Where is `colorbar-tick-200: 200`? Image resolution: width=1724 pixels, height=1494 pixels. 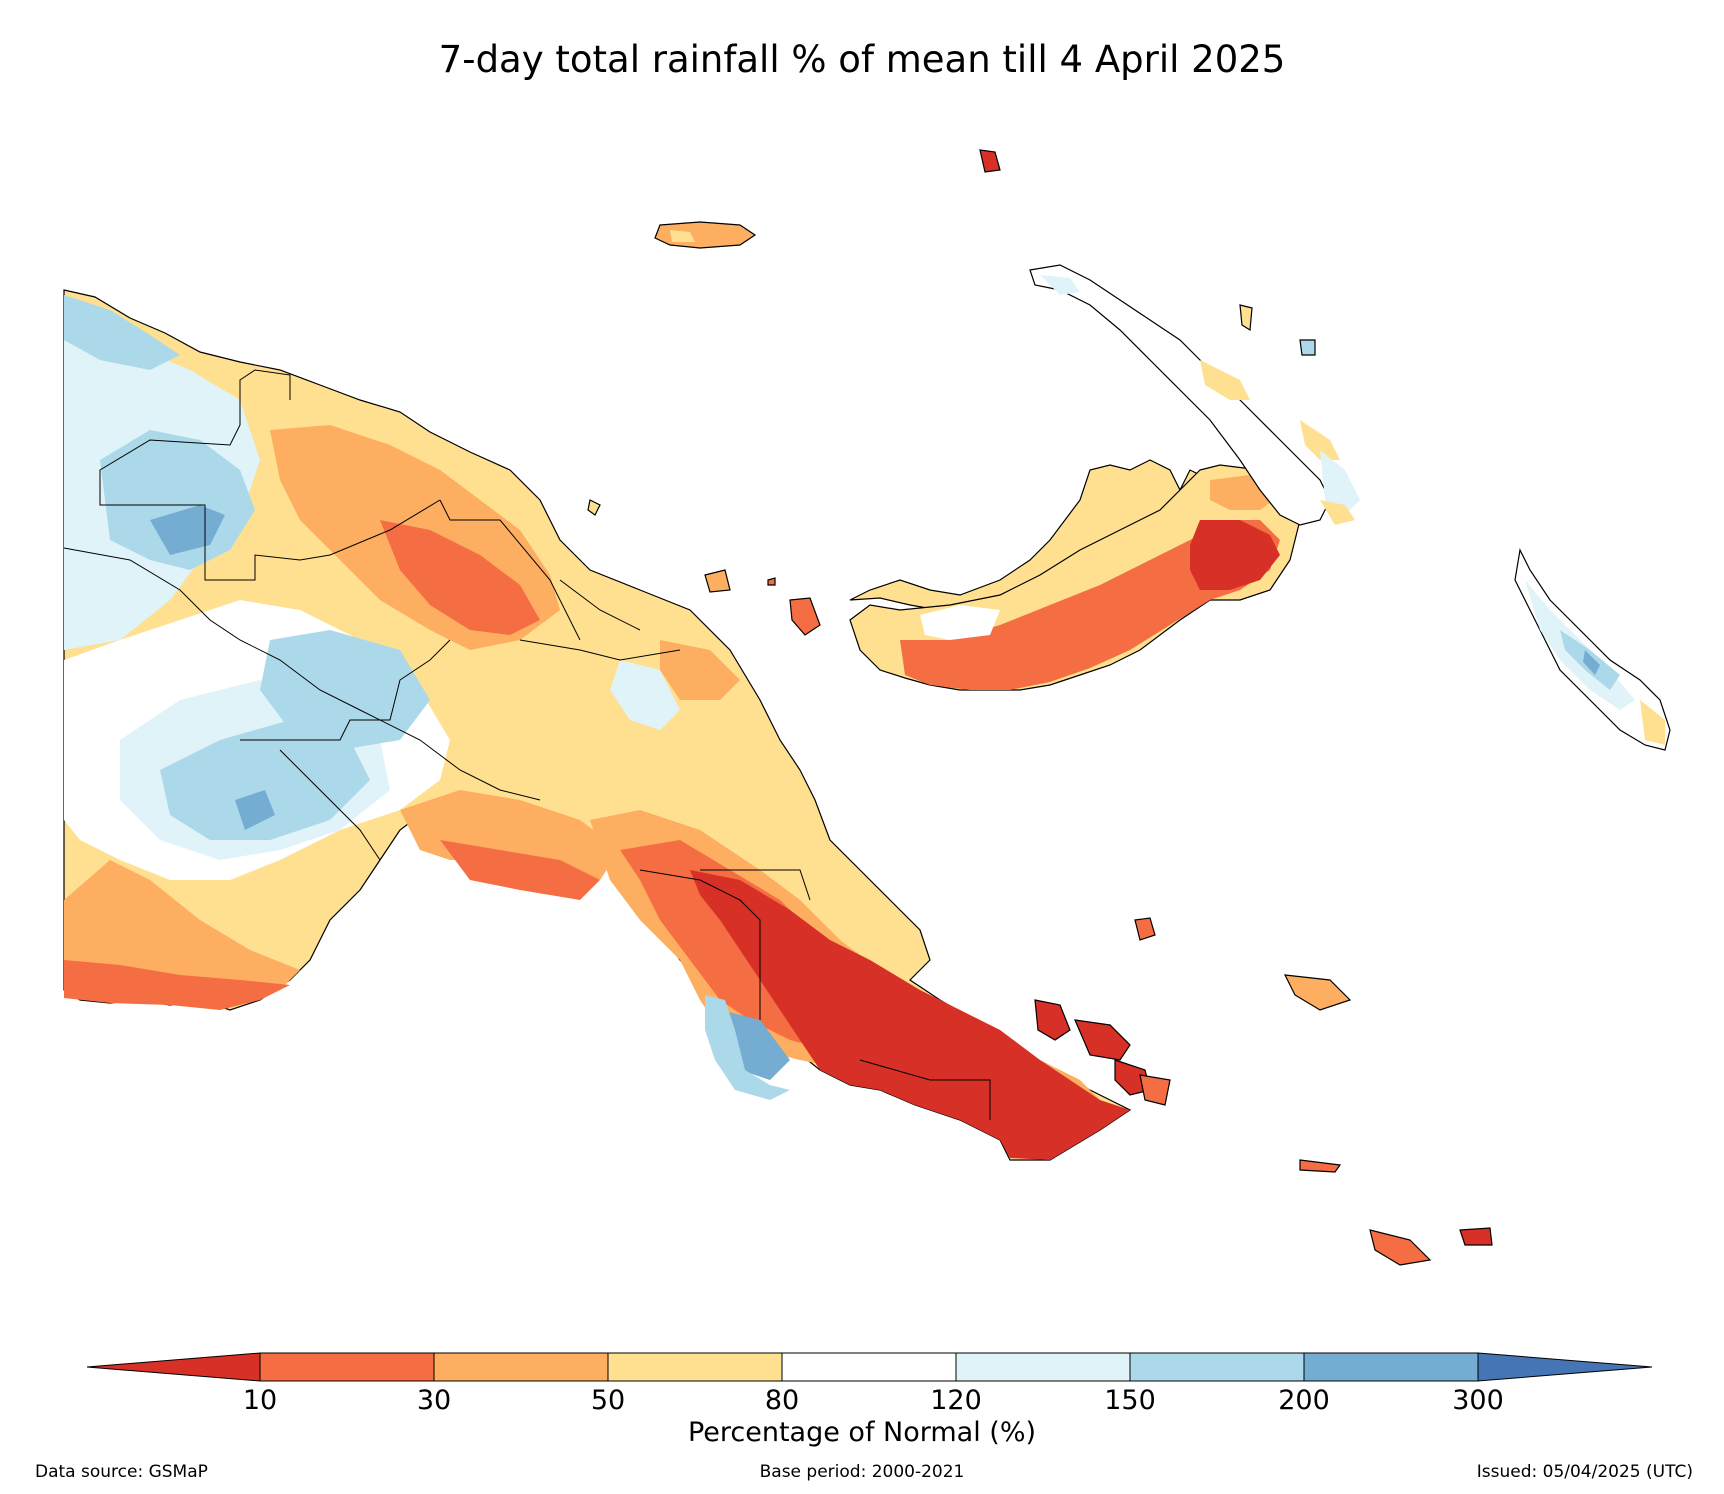 colorbar-tick-200: 200 is located at coordinates (1304, 1400).